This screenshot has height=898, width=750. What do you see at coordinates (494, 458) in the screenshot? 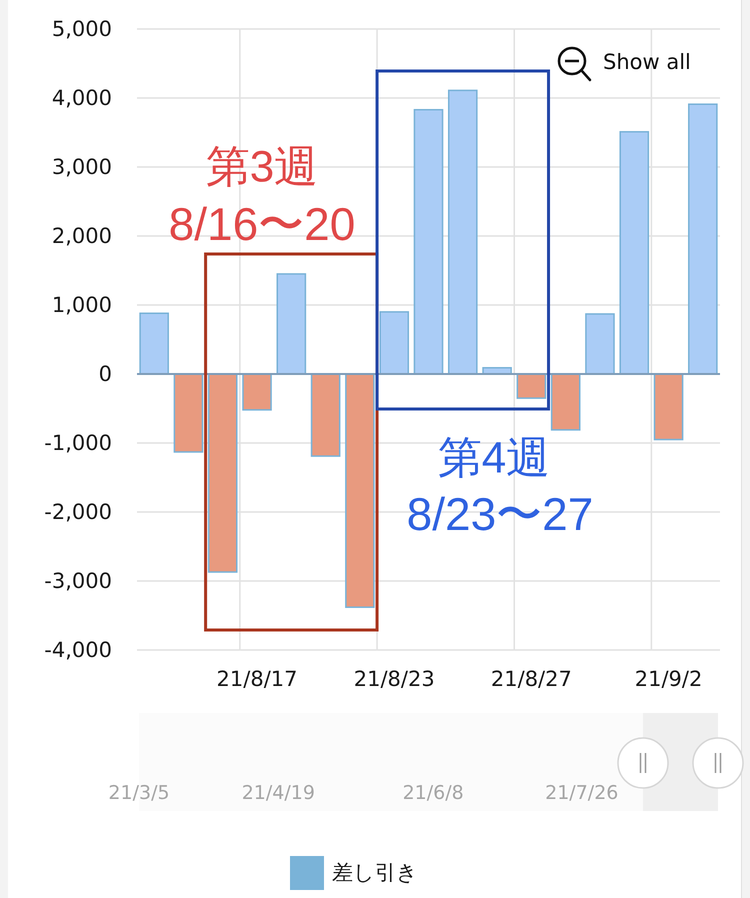
I see `annotation: 第4週` at bounding box center [494, 458].